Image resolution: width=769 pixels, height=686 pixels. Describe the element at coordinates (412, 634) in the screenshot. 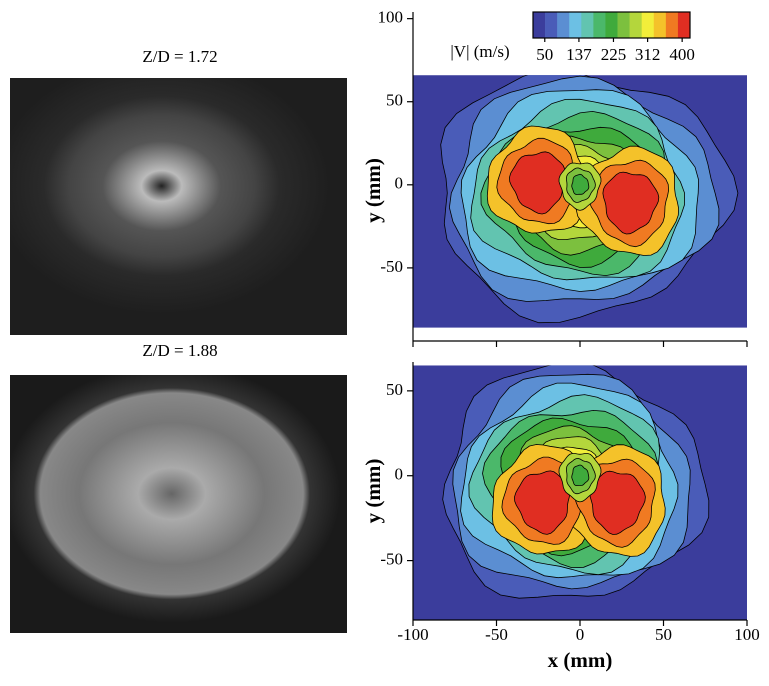

I see `x-tick-label: -100` at that location.